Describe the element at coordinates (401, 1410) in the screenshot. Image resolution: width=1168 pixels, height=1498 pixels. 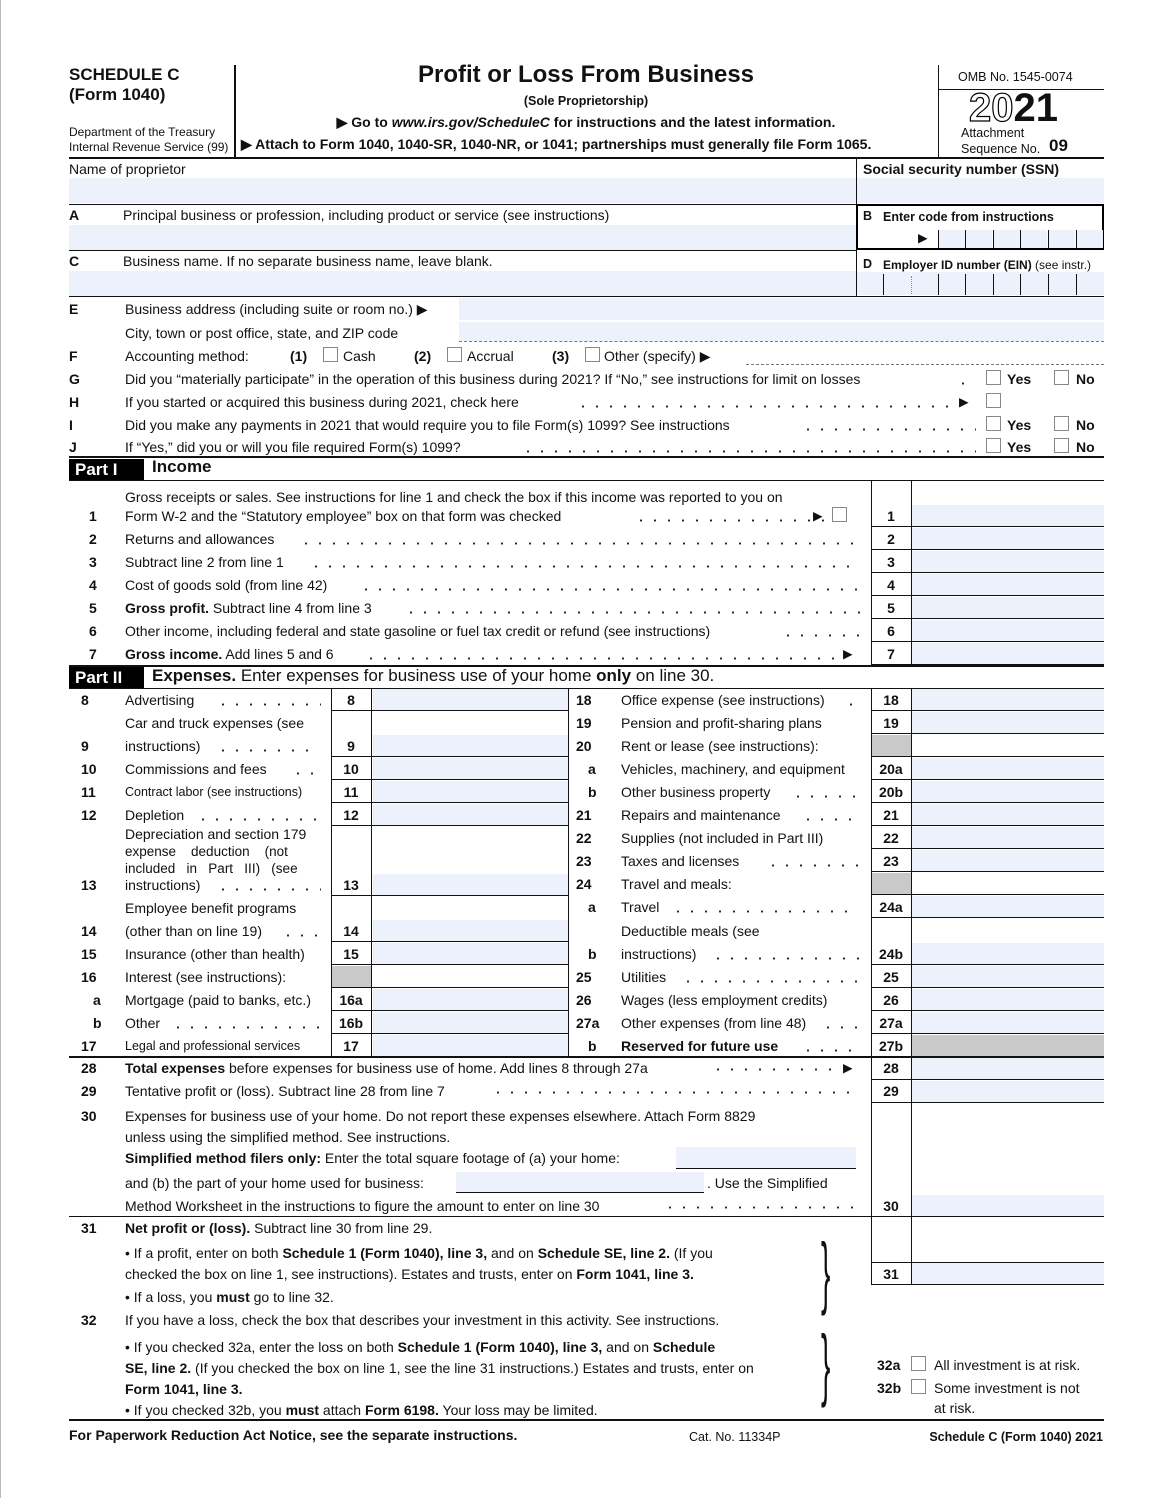
I see `text-segment: Form 6198.` at that location.